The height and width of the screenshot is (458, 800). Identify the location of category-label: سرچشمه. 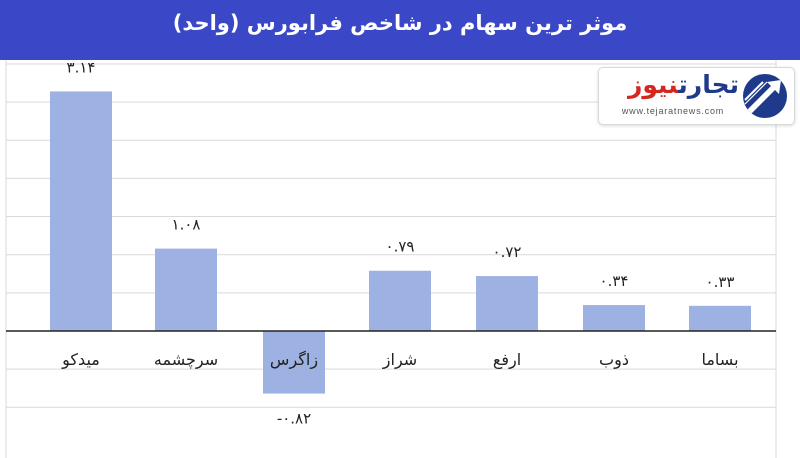
(186, 360).